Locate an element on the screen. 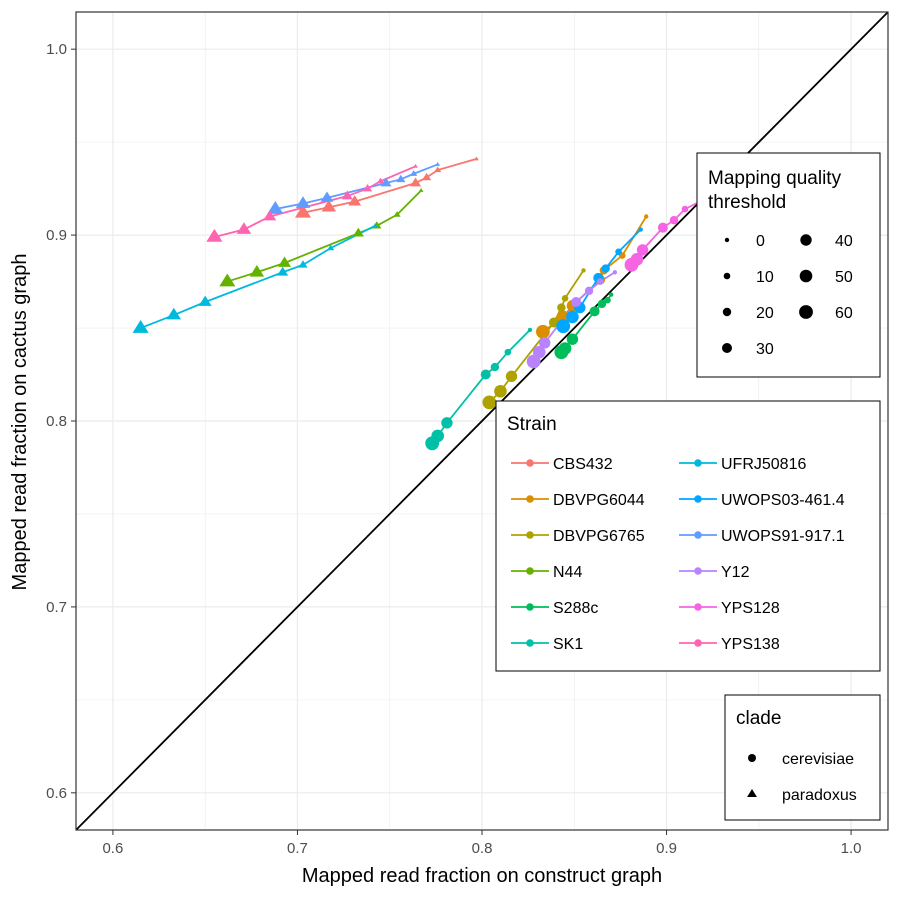 The image size is (901, 901). legend-size-label: 30 is located at coordinates (765, 349).